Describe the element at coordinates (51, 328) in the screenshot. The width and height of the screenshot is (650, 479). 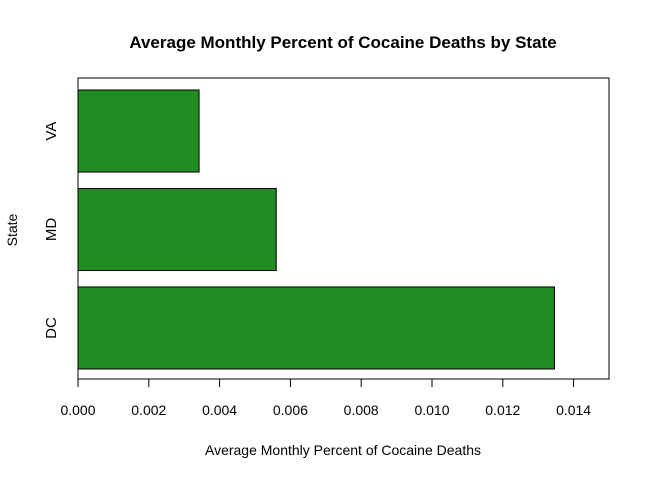
I see `category-label-dc: DC` at that location.